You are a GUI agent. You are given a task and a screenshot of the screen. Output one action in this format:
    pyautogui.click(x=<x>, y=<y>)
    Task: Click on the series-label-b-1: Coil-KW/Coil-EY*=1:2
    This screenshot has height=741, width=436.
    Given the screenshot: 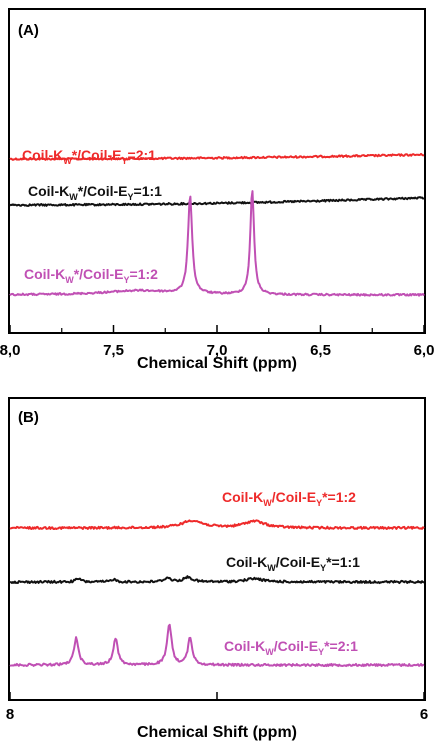 What is the action you would take?
    pyautogui.click(x=289, y=498)
    